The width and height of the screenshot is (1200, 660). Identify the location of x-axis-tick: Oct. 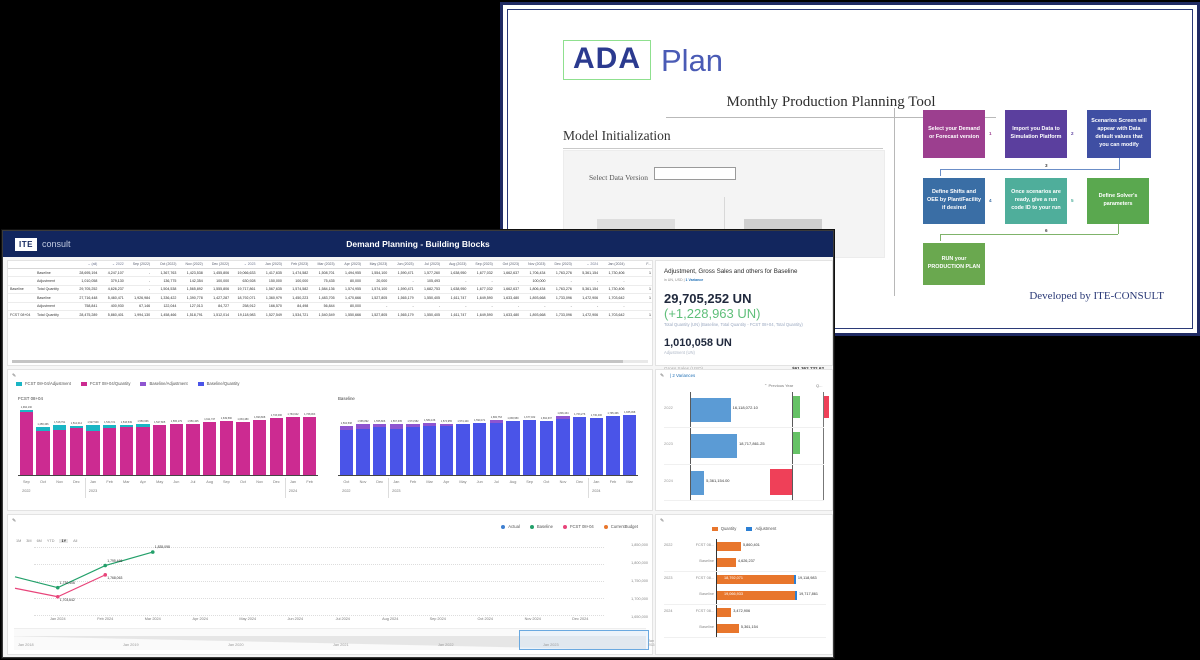
(243, 482).